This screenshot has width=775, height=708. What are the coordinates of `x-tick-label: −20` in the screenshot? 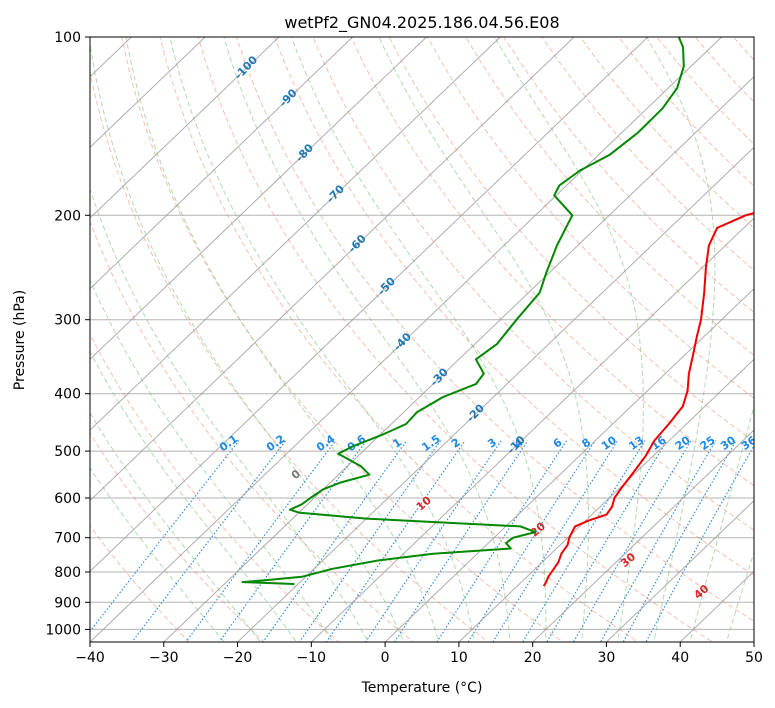 It's located at (238, 658).